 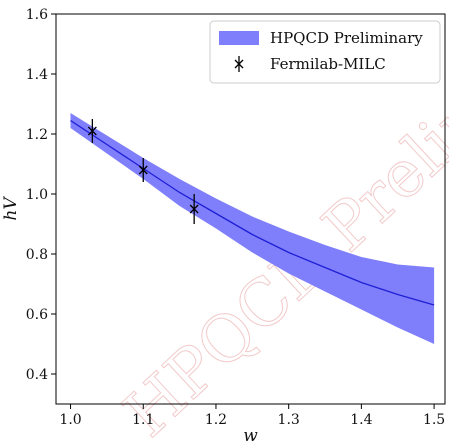 I want to click on y-tick-label: 1.2, so click(x=37, y=135).